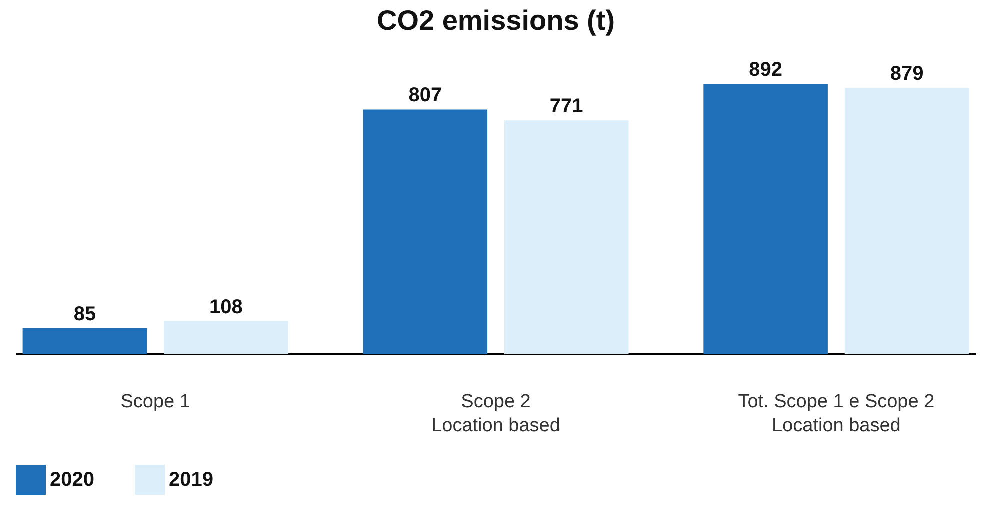 This screenshot has width=992, height=505. I want to click on data-label: 879, so click(907, 73).